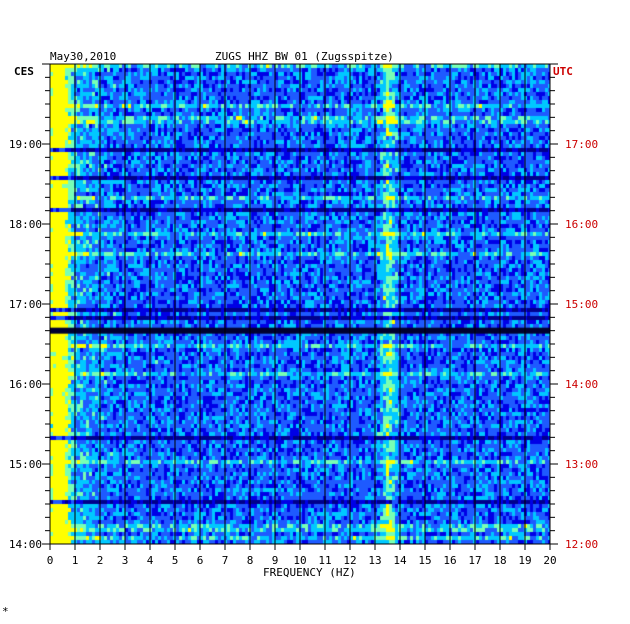 The width and height of the screenshot is (630, 624). What do you see at coordinates (309, 572) in the screenshot?
I see `x-axis-label: FREQUENCY (HZ)` at bounding box center [309, 572].